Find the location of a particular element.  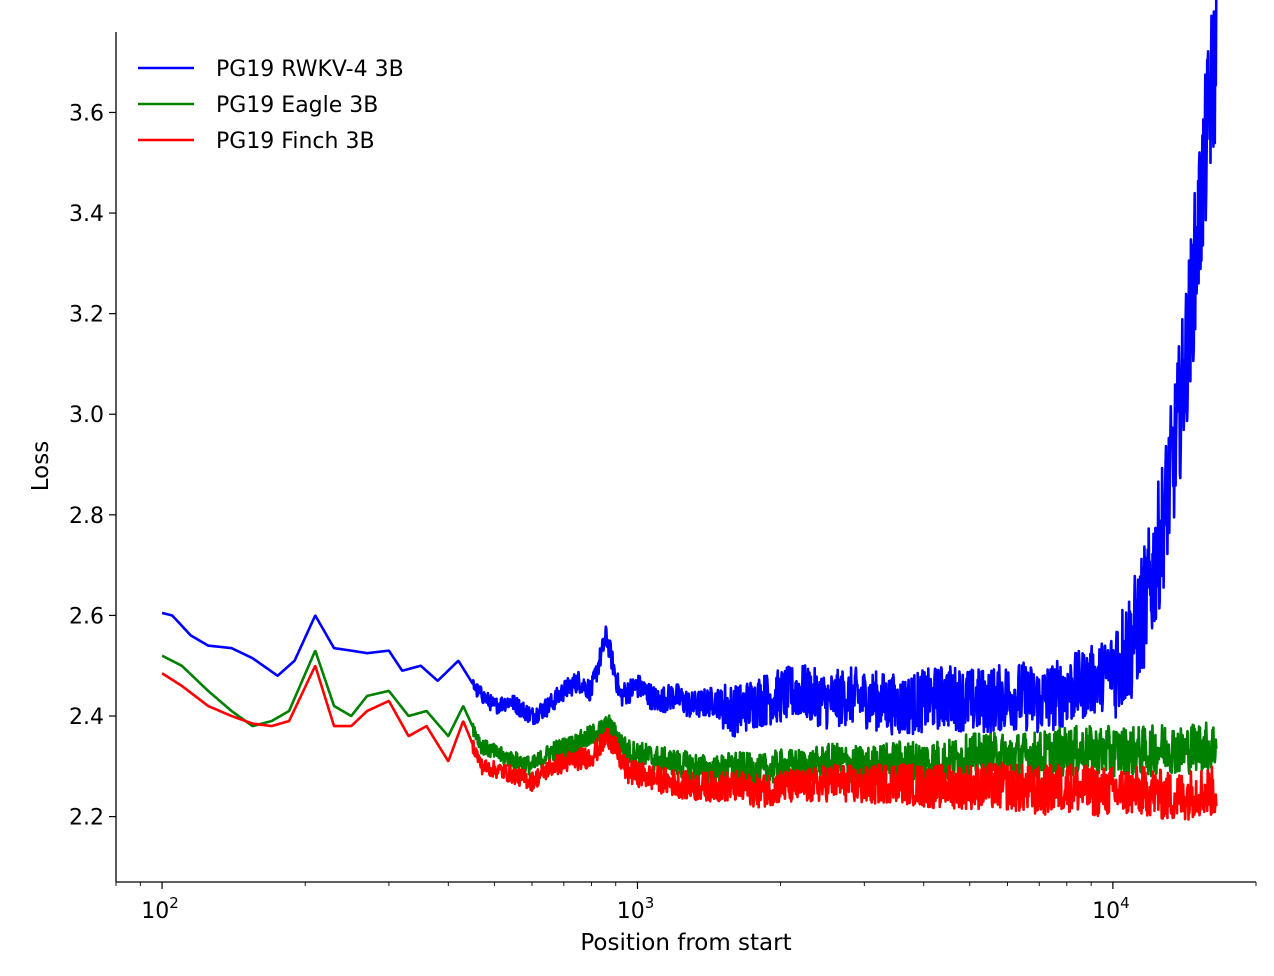

x-tick-label: 10⁴ is located at coordinates (1111, 909).